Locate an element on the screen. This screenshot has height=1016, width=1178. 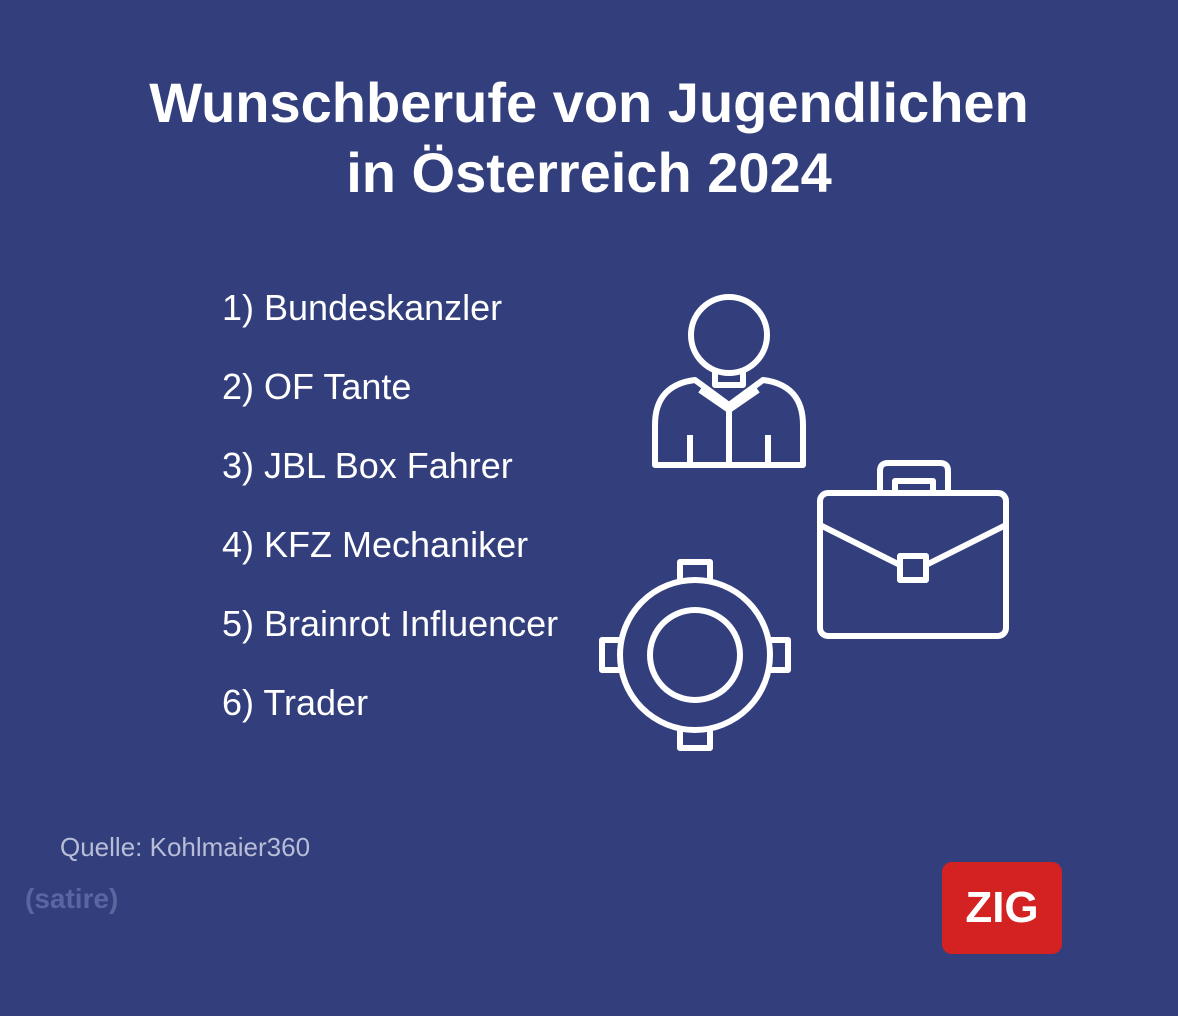
title: in Österreich 2024 is located at coordinates (589, 172).